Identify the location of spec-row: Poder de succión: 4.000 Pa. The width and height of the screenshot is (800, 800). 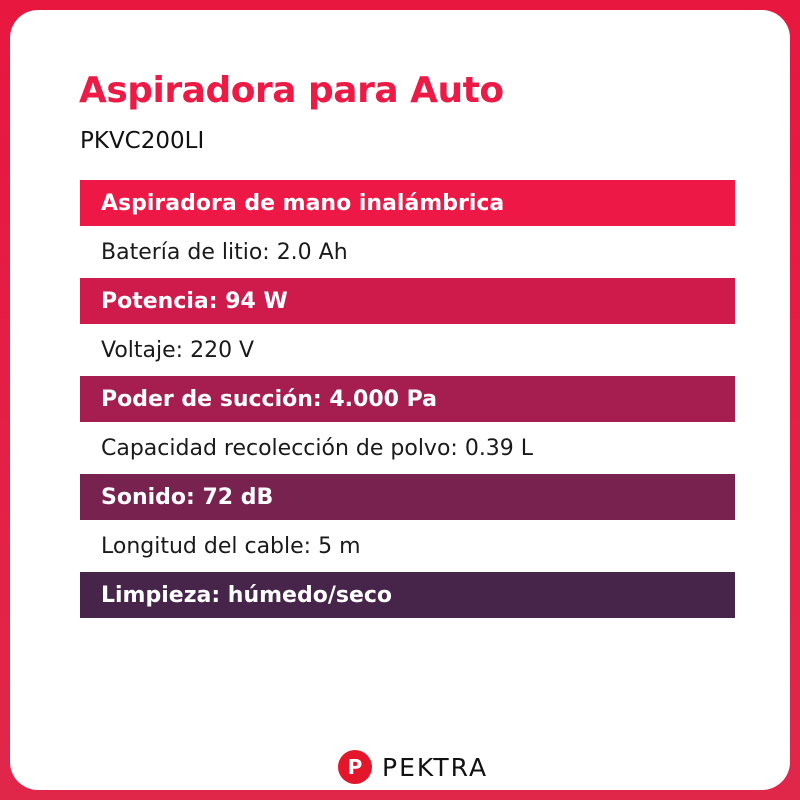
(407, 399).